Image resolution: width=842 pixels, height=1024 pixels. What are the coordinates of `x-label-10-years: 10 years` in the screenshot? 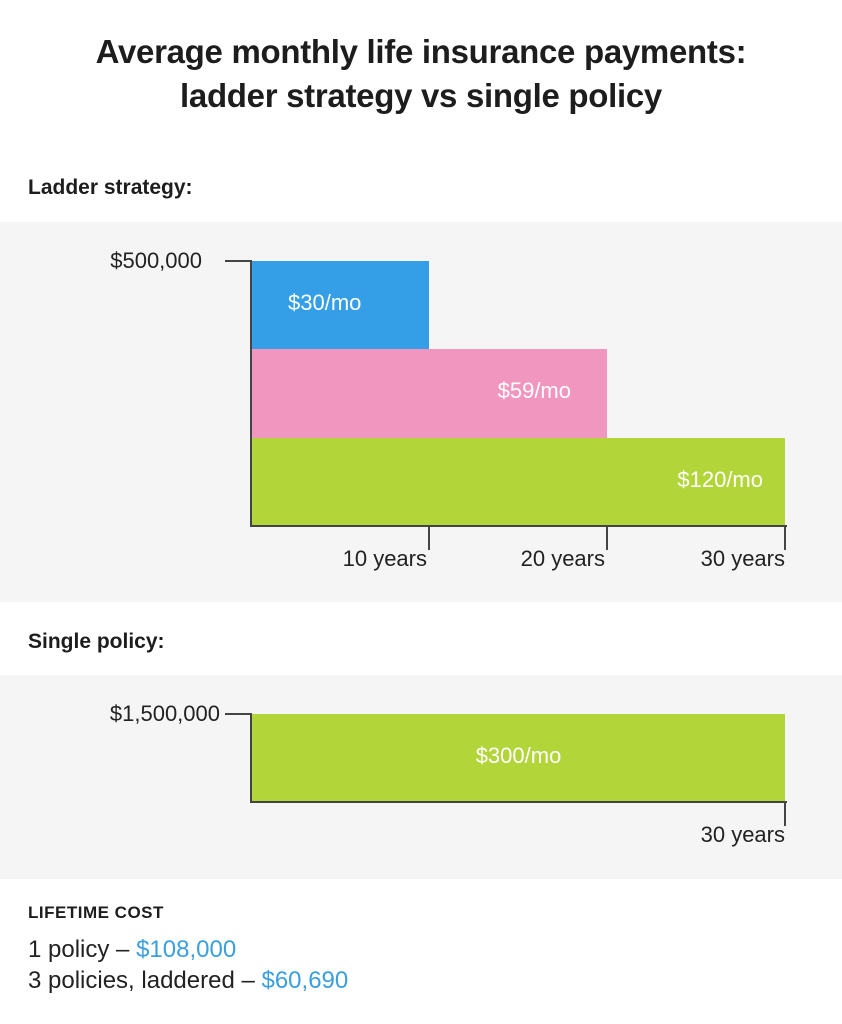 It's located at (384, 558).